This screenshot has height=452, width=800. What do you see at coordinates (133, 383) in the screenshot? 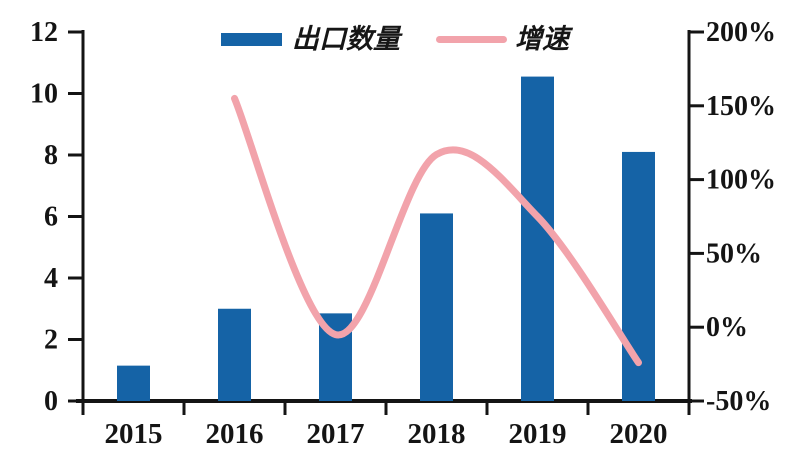
I see `bar-2015` at bounding box center [133, 383].